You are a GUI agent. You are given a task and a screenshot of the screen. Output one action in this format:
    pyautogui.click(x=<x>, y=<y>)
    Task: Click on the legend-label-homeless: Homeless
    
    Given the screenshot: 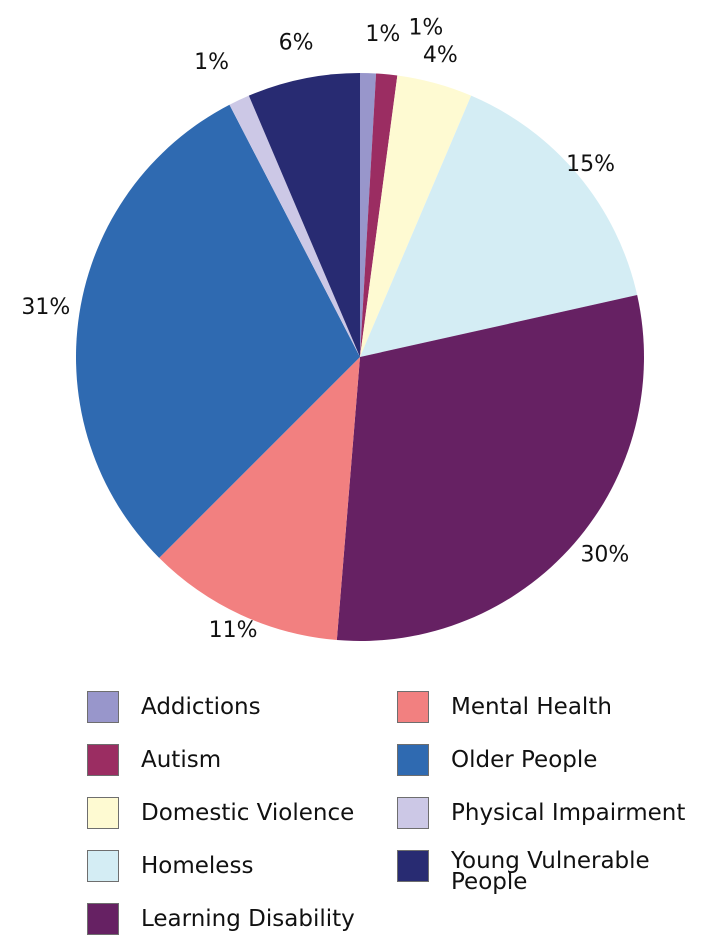 What is the action you would take?
    pyautogui.click(x=197, y=866)
    